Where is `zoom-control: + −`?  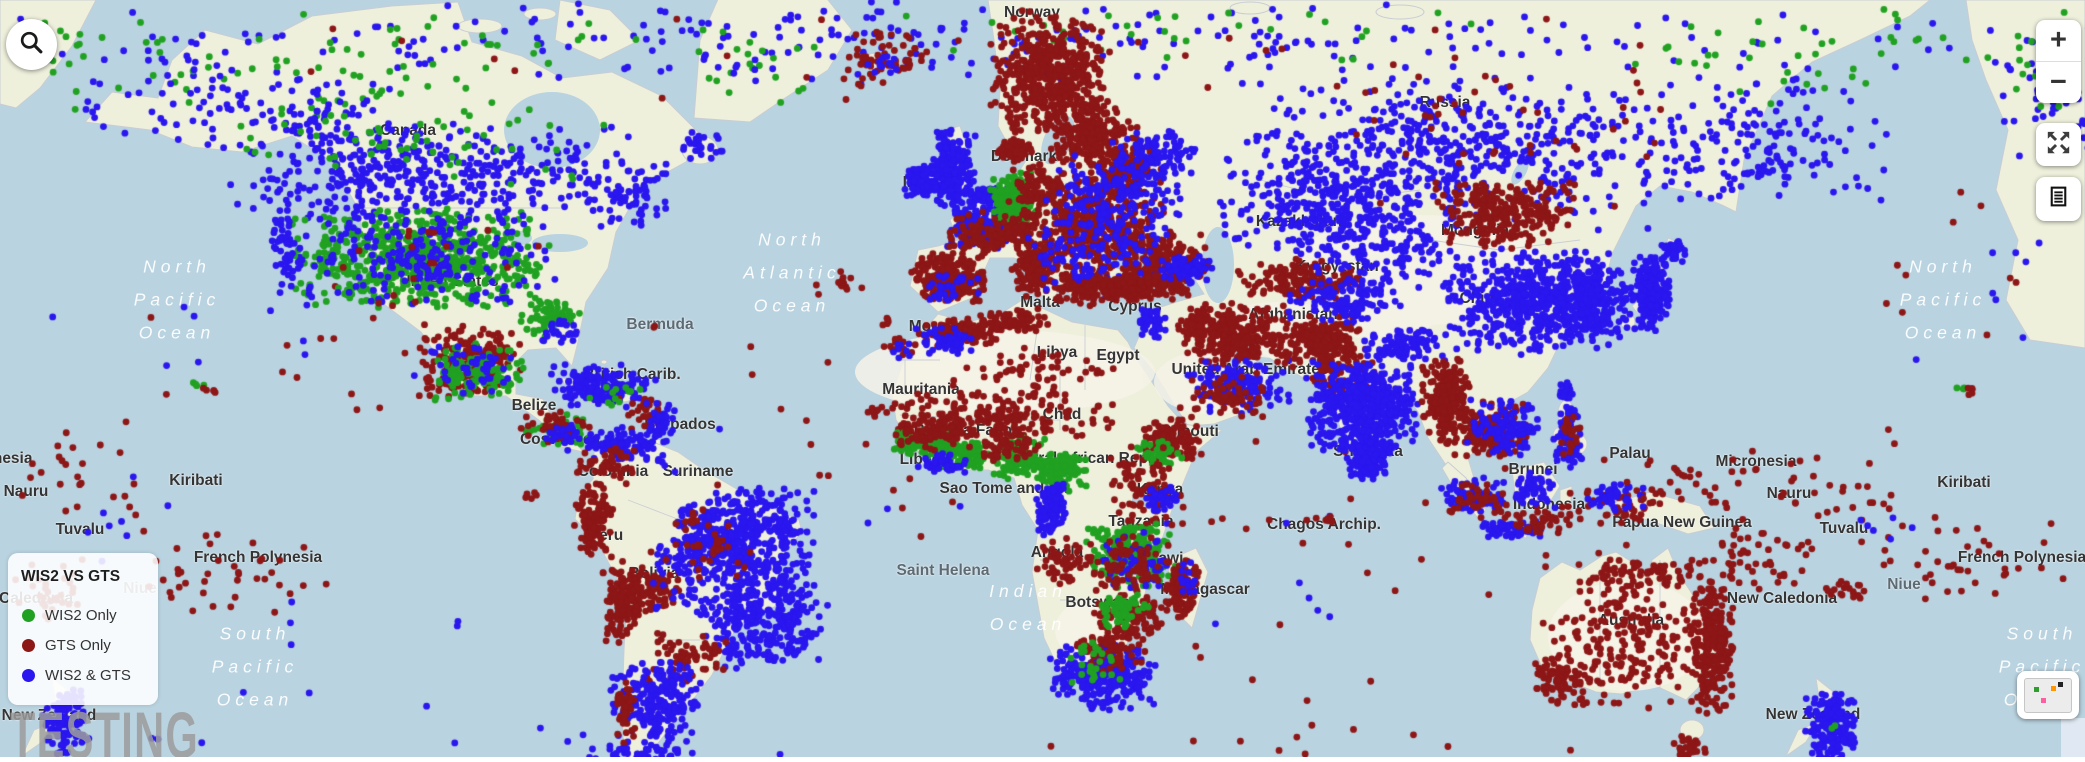
zoom-control: + − is located at coordinates (2058, 61).